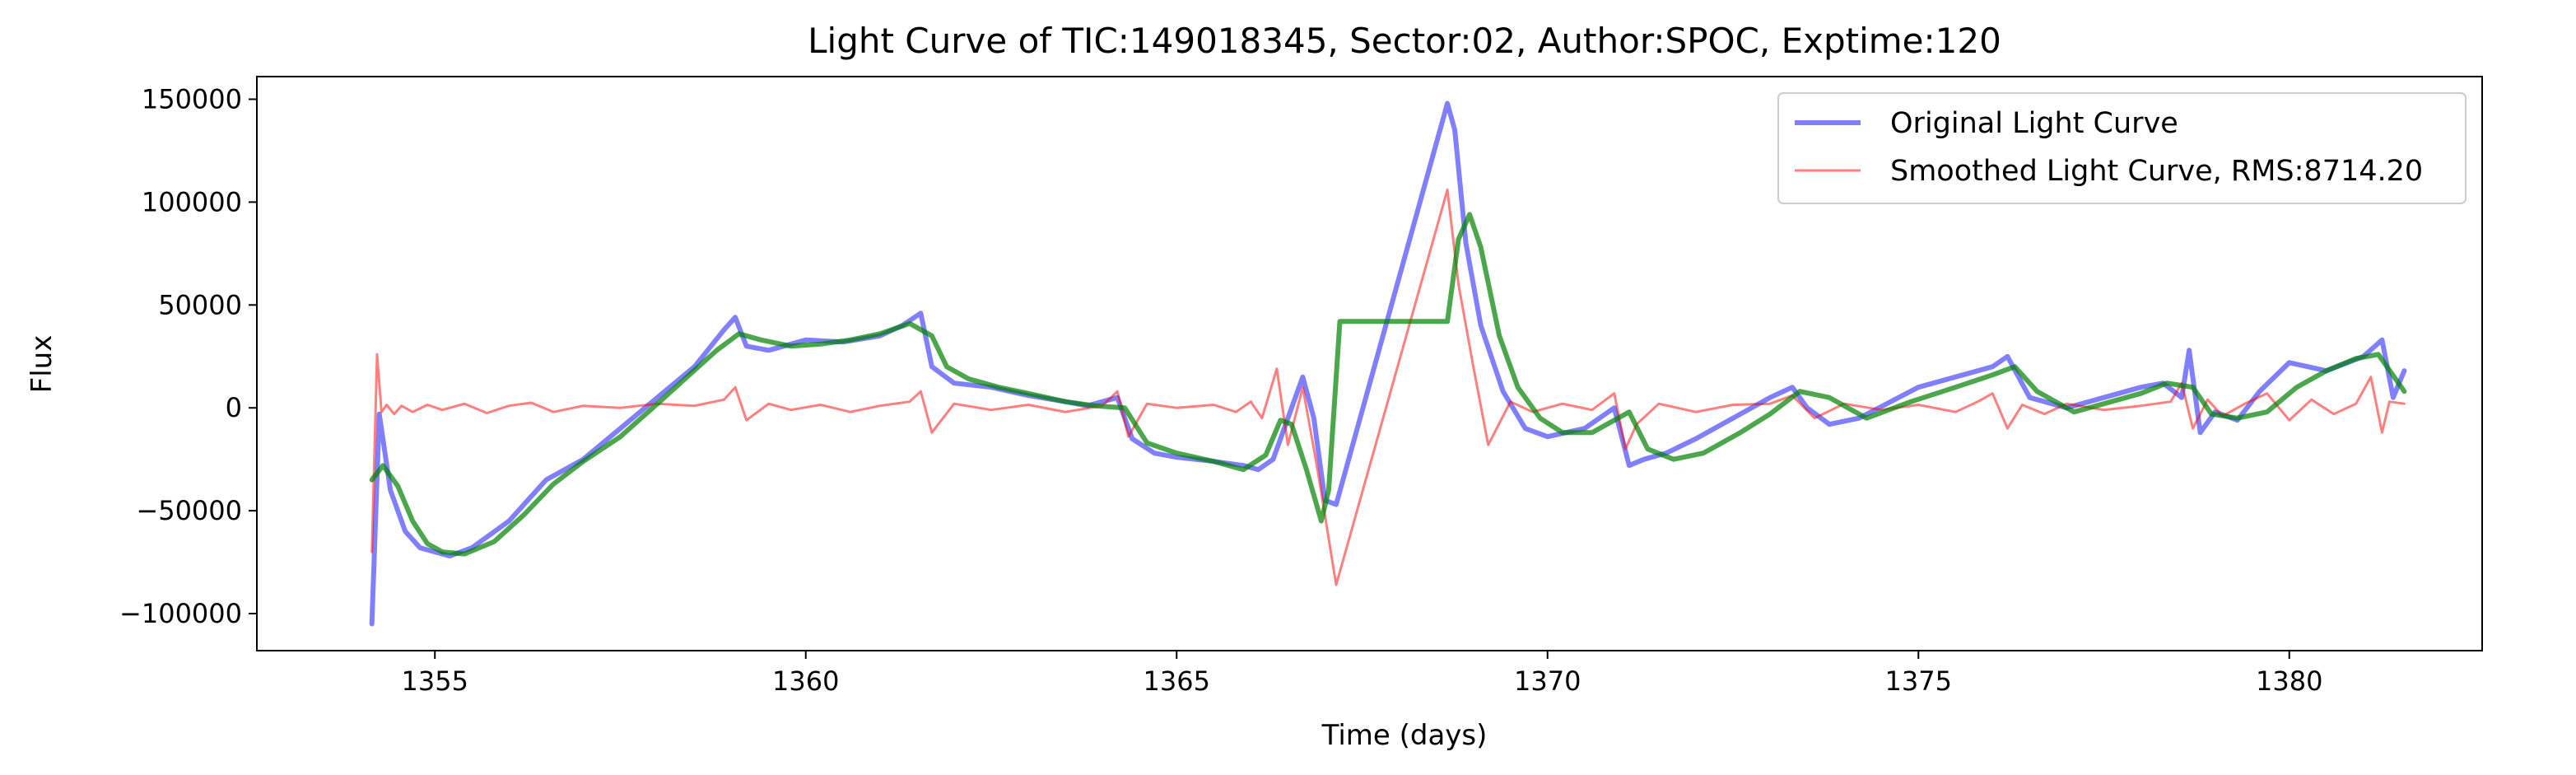  Describe the element at coordinates (200, 304) in the screenshot. I see `y-tick-label: 50000` at that location.